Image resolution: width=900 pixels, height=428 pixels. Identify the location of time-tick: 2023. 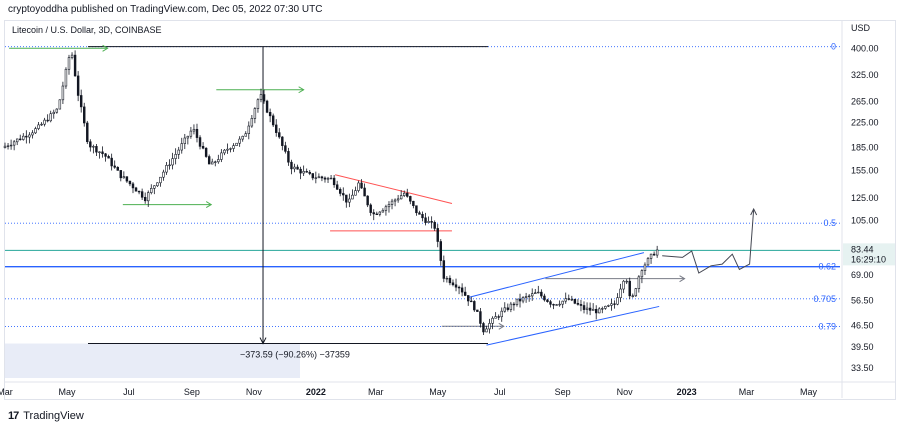
(687, 392).